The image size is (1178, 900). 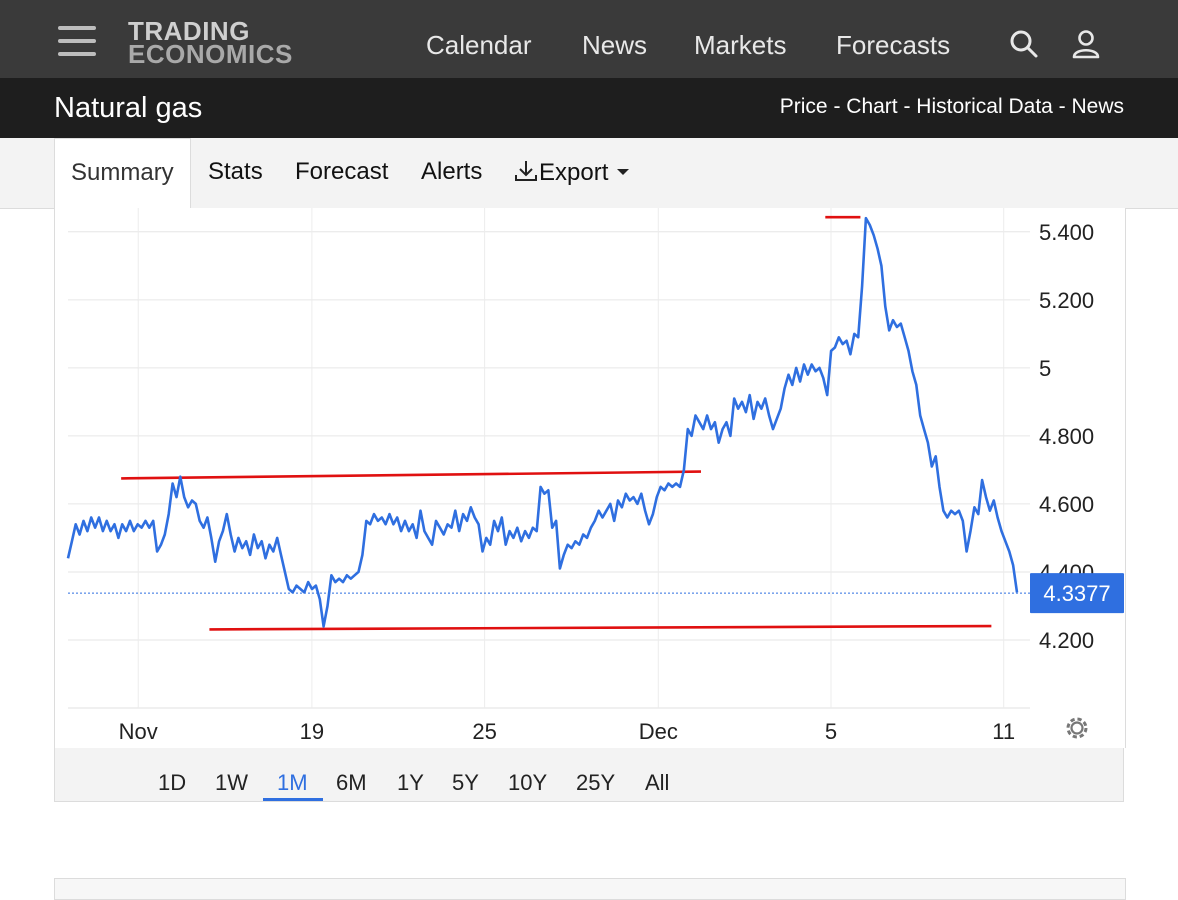 I want to click on range-6m: 6M, so click(x=351, y=782).